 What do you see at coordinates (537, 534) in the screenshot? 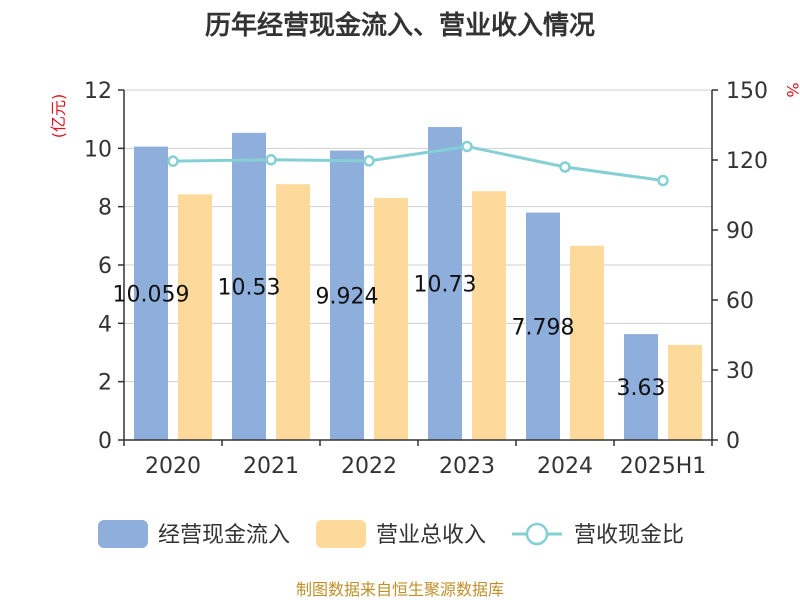
I see `legend-swatch-ratio-marker` at bounding box center [537, 534].